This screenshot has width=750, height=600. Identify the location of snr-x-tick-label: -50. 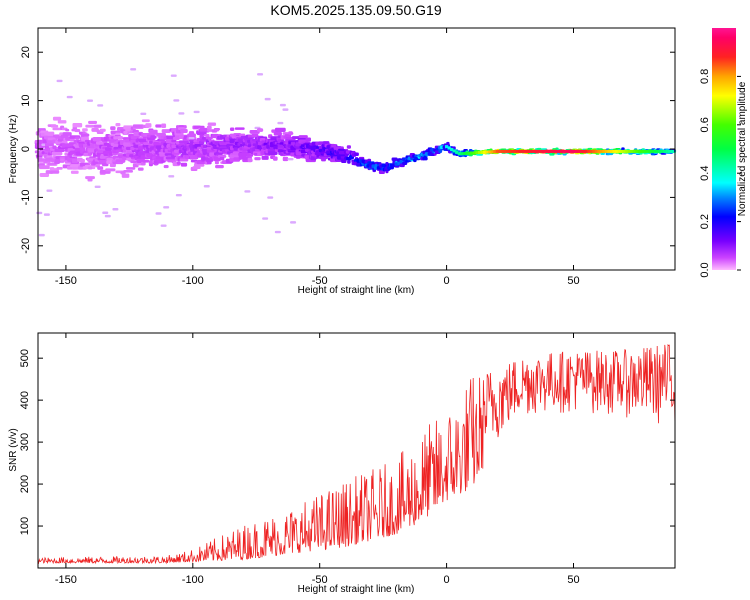
(320, 580).